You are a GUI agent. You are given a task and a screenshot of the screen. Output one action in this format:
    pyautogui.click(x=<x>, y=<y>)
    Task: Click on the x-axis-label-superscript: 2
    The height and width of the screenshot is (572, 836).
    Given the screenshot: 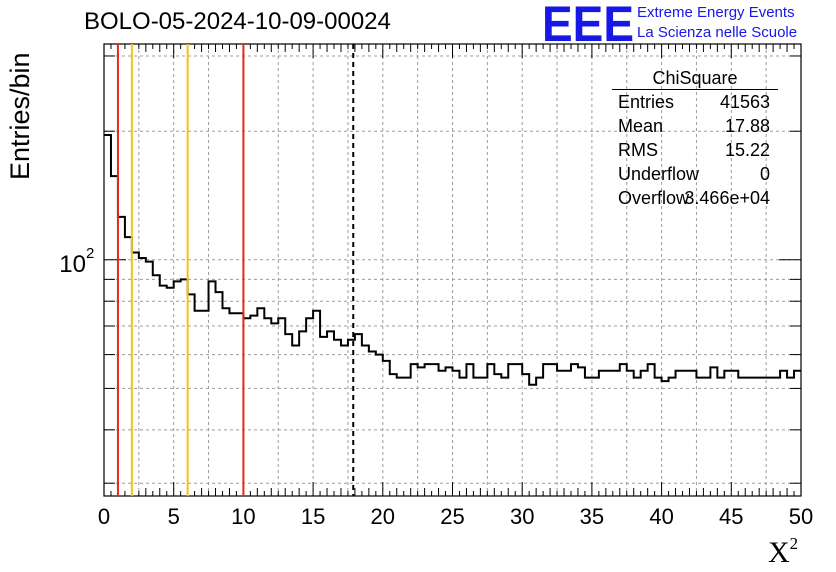 What is the action you would take?
    pyautogui.click(x=794, y=543)
    